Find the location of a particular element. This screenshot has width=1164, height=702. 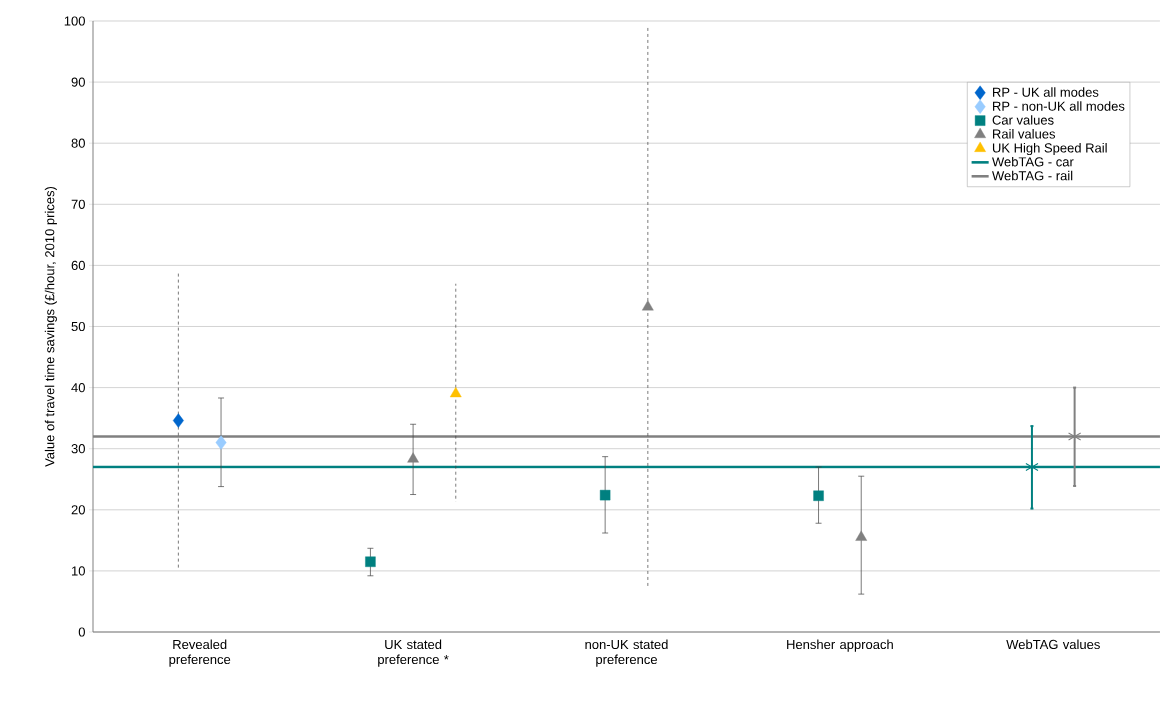

y-tick-label: 60 is located at coordinates (78, 265).